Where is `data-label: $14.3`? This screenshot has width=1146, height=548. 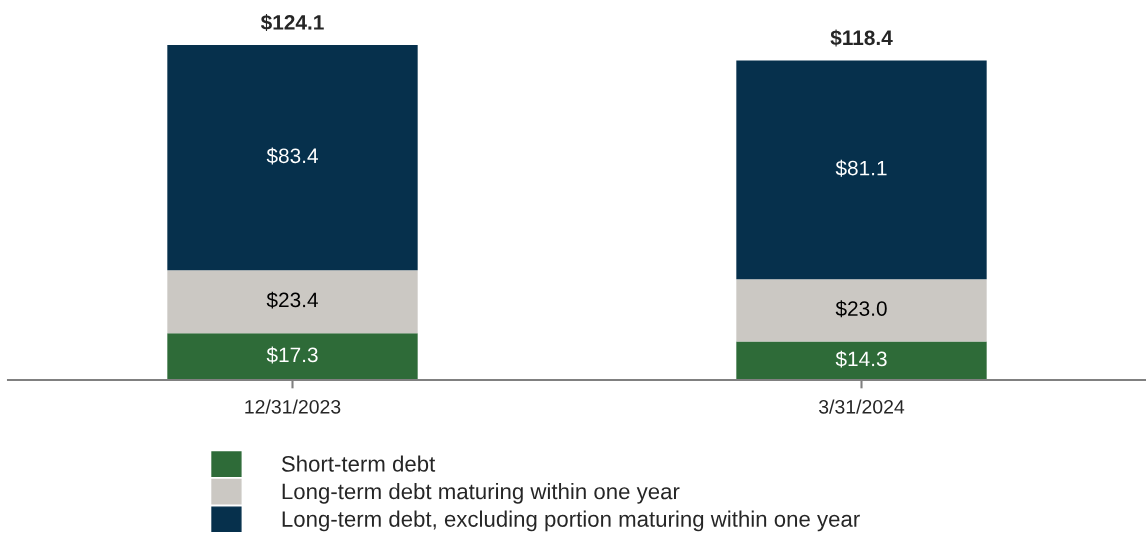
data-label: $14.3 is located at coordinates (861, 359).